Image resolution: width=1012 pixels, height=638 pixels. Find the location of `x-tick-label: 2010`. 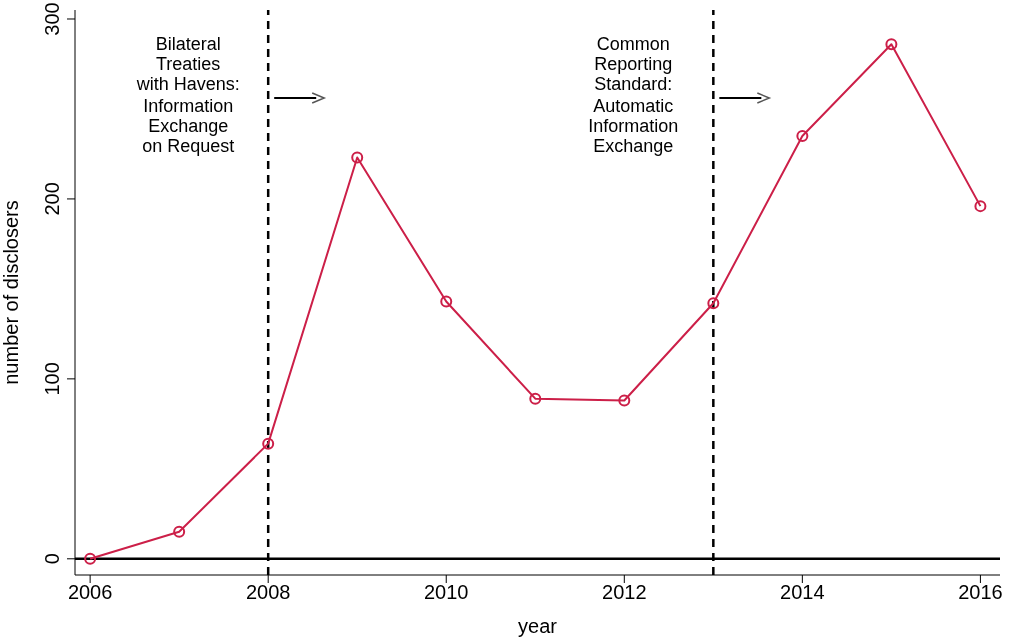

x-tick-label: 2010 is located at coordinates (446, 592).